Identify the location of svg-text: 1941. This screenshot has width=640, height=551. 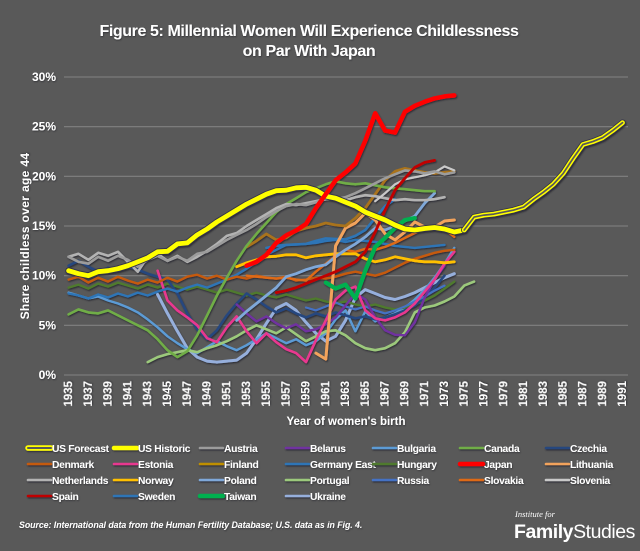
(128, 393).